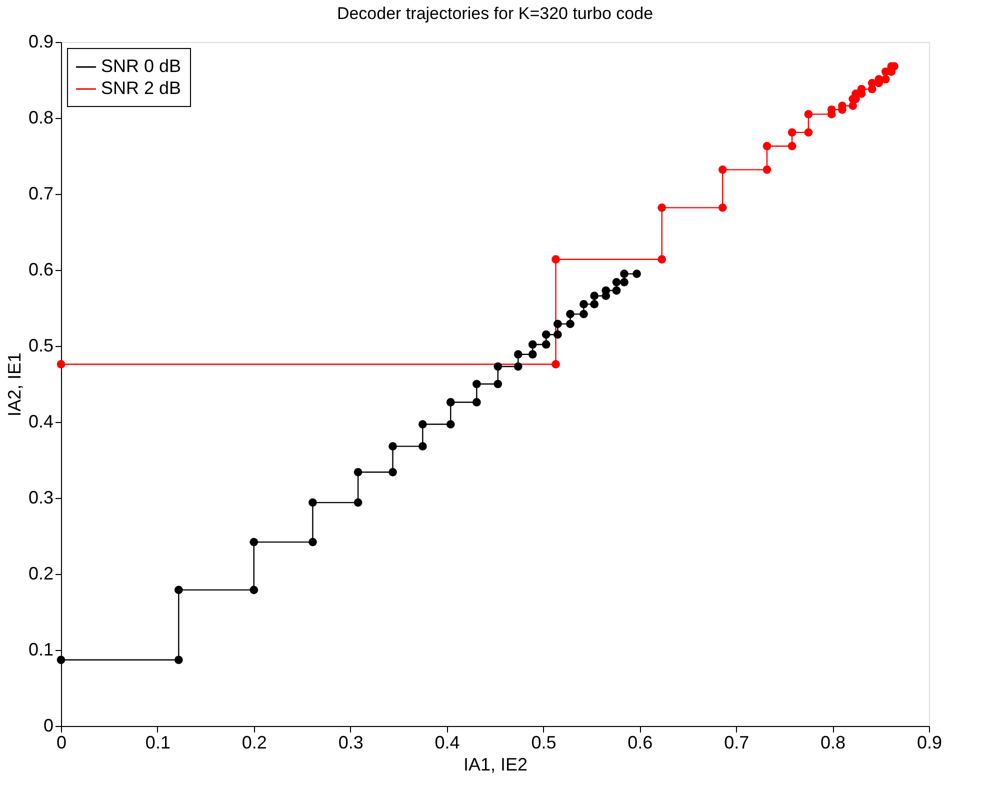 This screenshot has height=807, width=985. What do you see at coordinates (41, 194) in the screenshot?
I see `y-tick-label: 0.7` at bounding box center [41, 194].